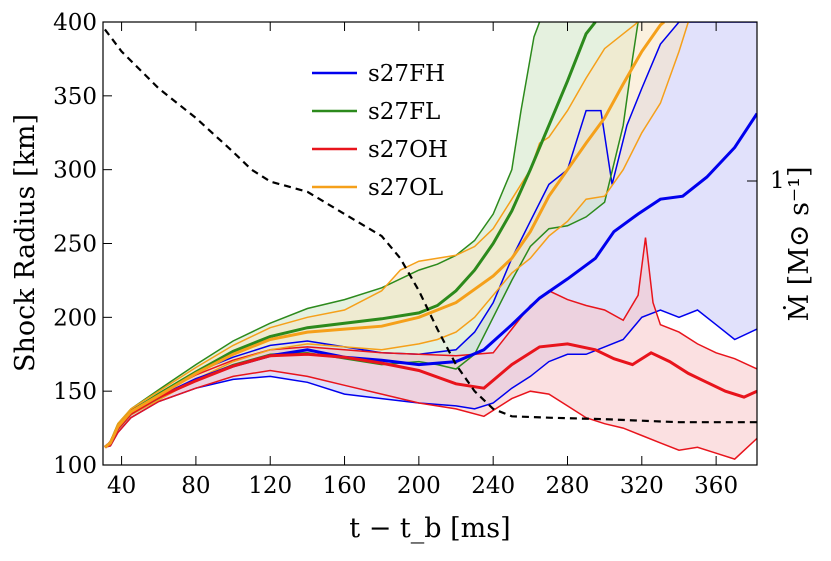 The width and height of the screenshot is (831, 561). What do you see at coordinates (75, 466) in the screenshot?
I see `y-tick-label: 100` at bounding box center [75, 466].